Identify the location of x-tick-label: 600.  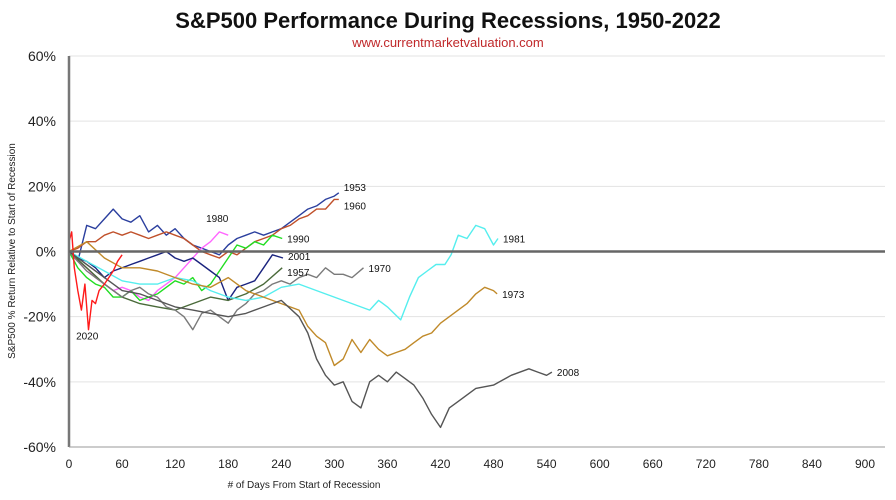
(600, 464).